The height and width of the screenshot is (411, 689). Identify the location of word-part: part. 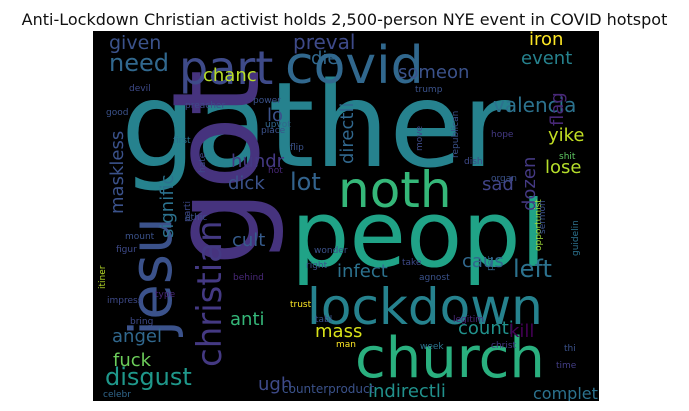
(226, 68).